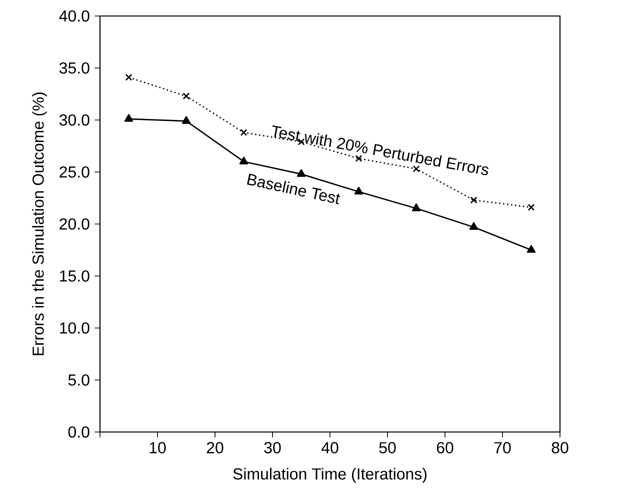 The image size is (628, 499). What do you see at coordinates (75, 328) in the screenshot?
I see `y-tick-label: 10.0` at bounding box center [75, 328].